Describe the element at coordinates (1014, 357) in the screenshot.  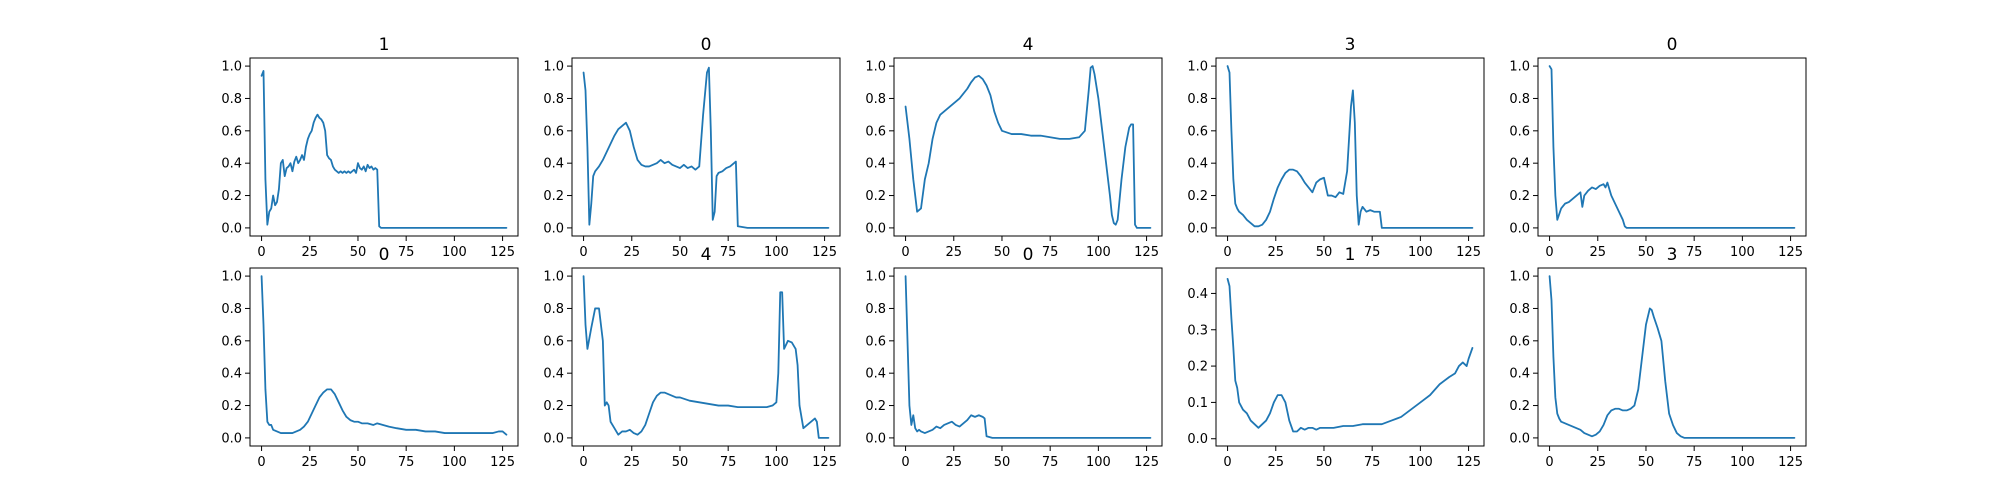
I see `subplot-8: 0 25 50 75 100 125 0.0 0.2 0.4 0.6 0.8 1.0 0` at that location.